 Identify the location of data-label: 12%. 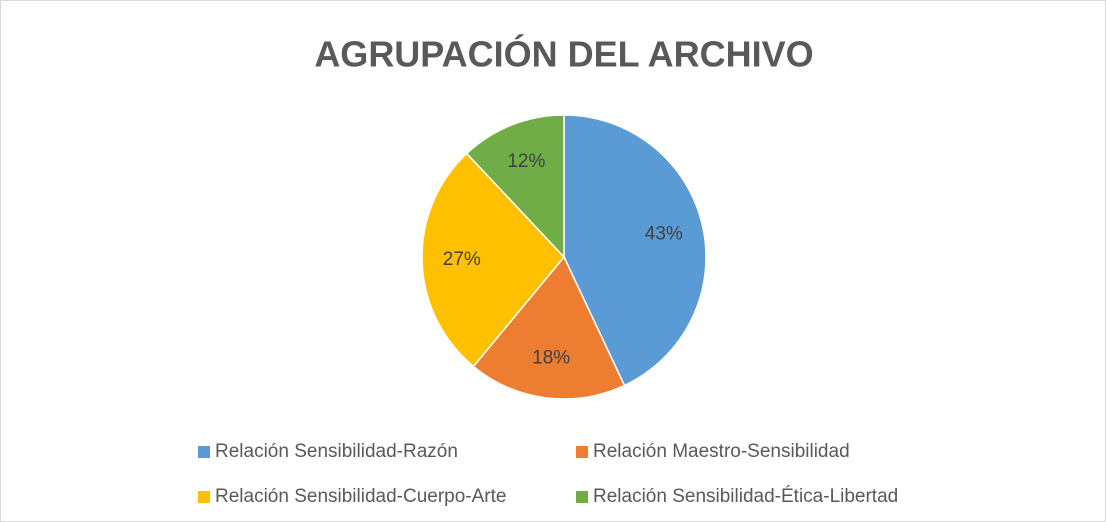
(526, 161).